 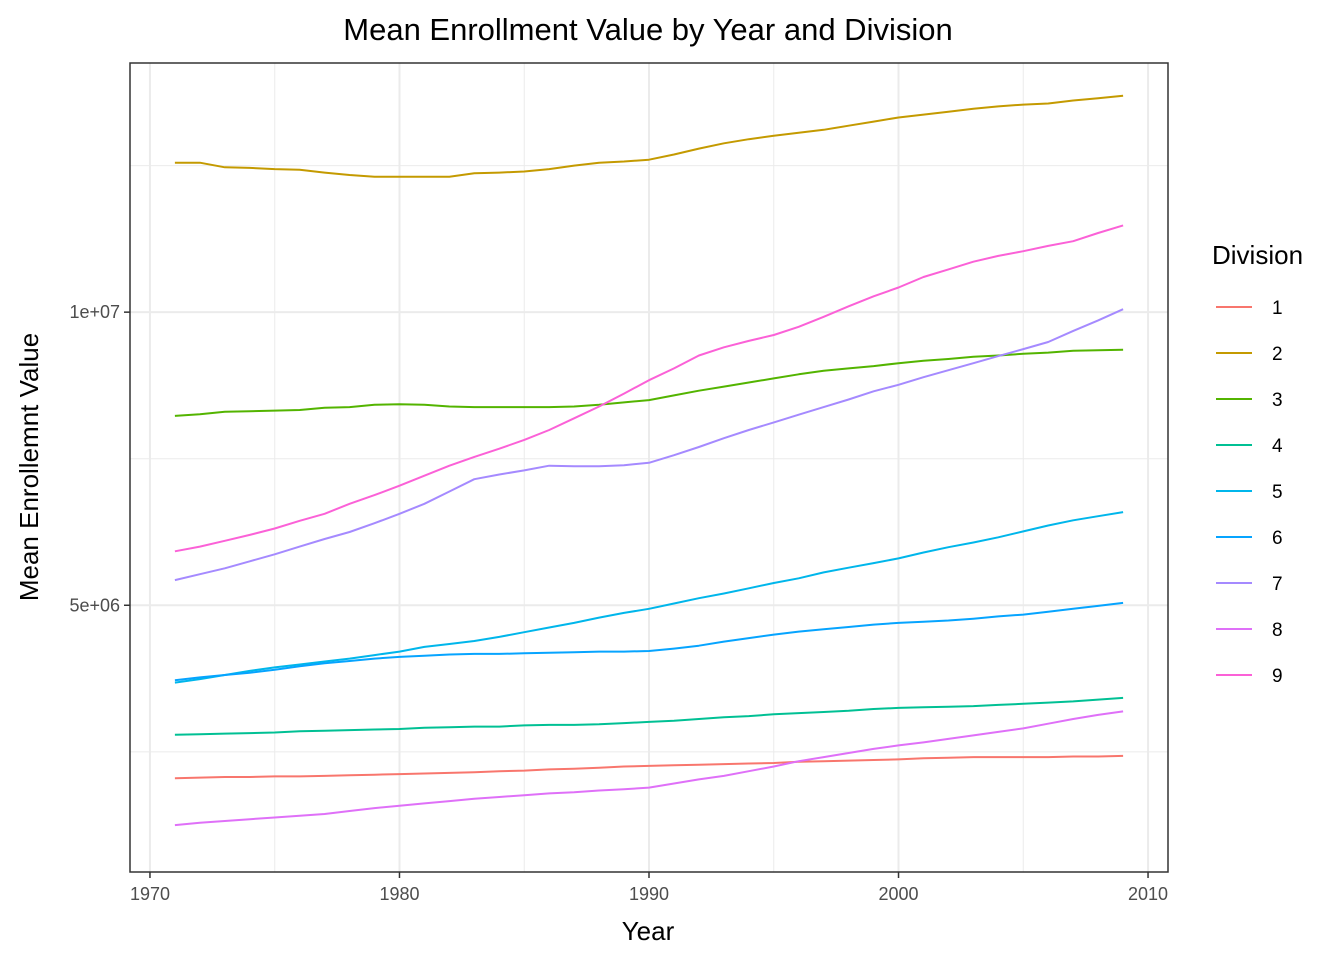 What do you see at coordinates (1277, 446) in the screenshot?
I see `legend-label: 4` at bounding box center [1277, 446].